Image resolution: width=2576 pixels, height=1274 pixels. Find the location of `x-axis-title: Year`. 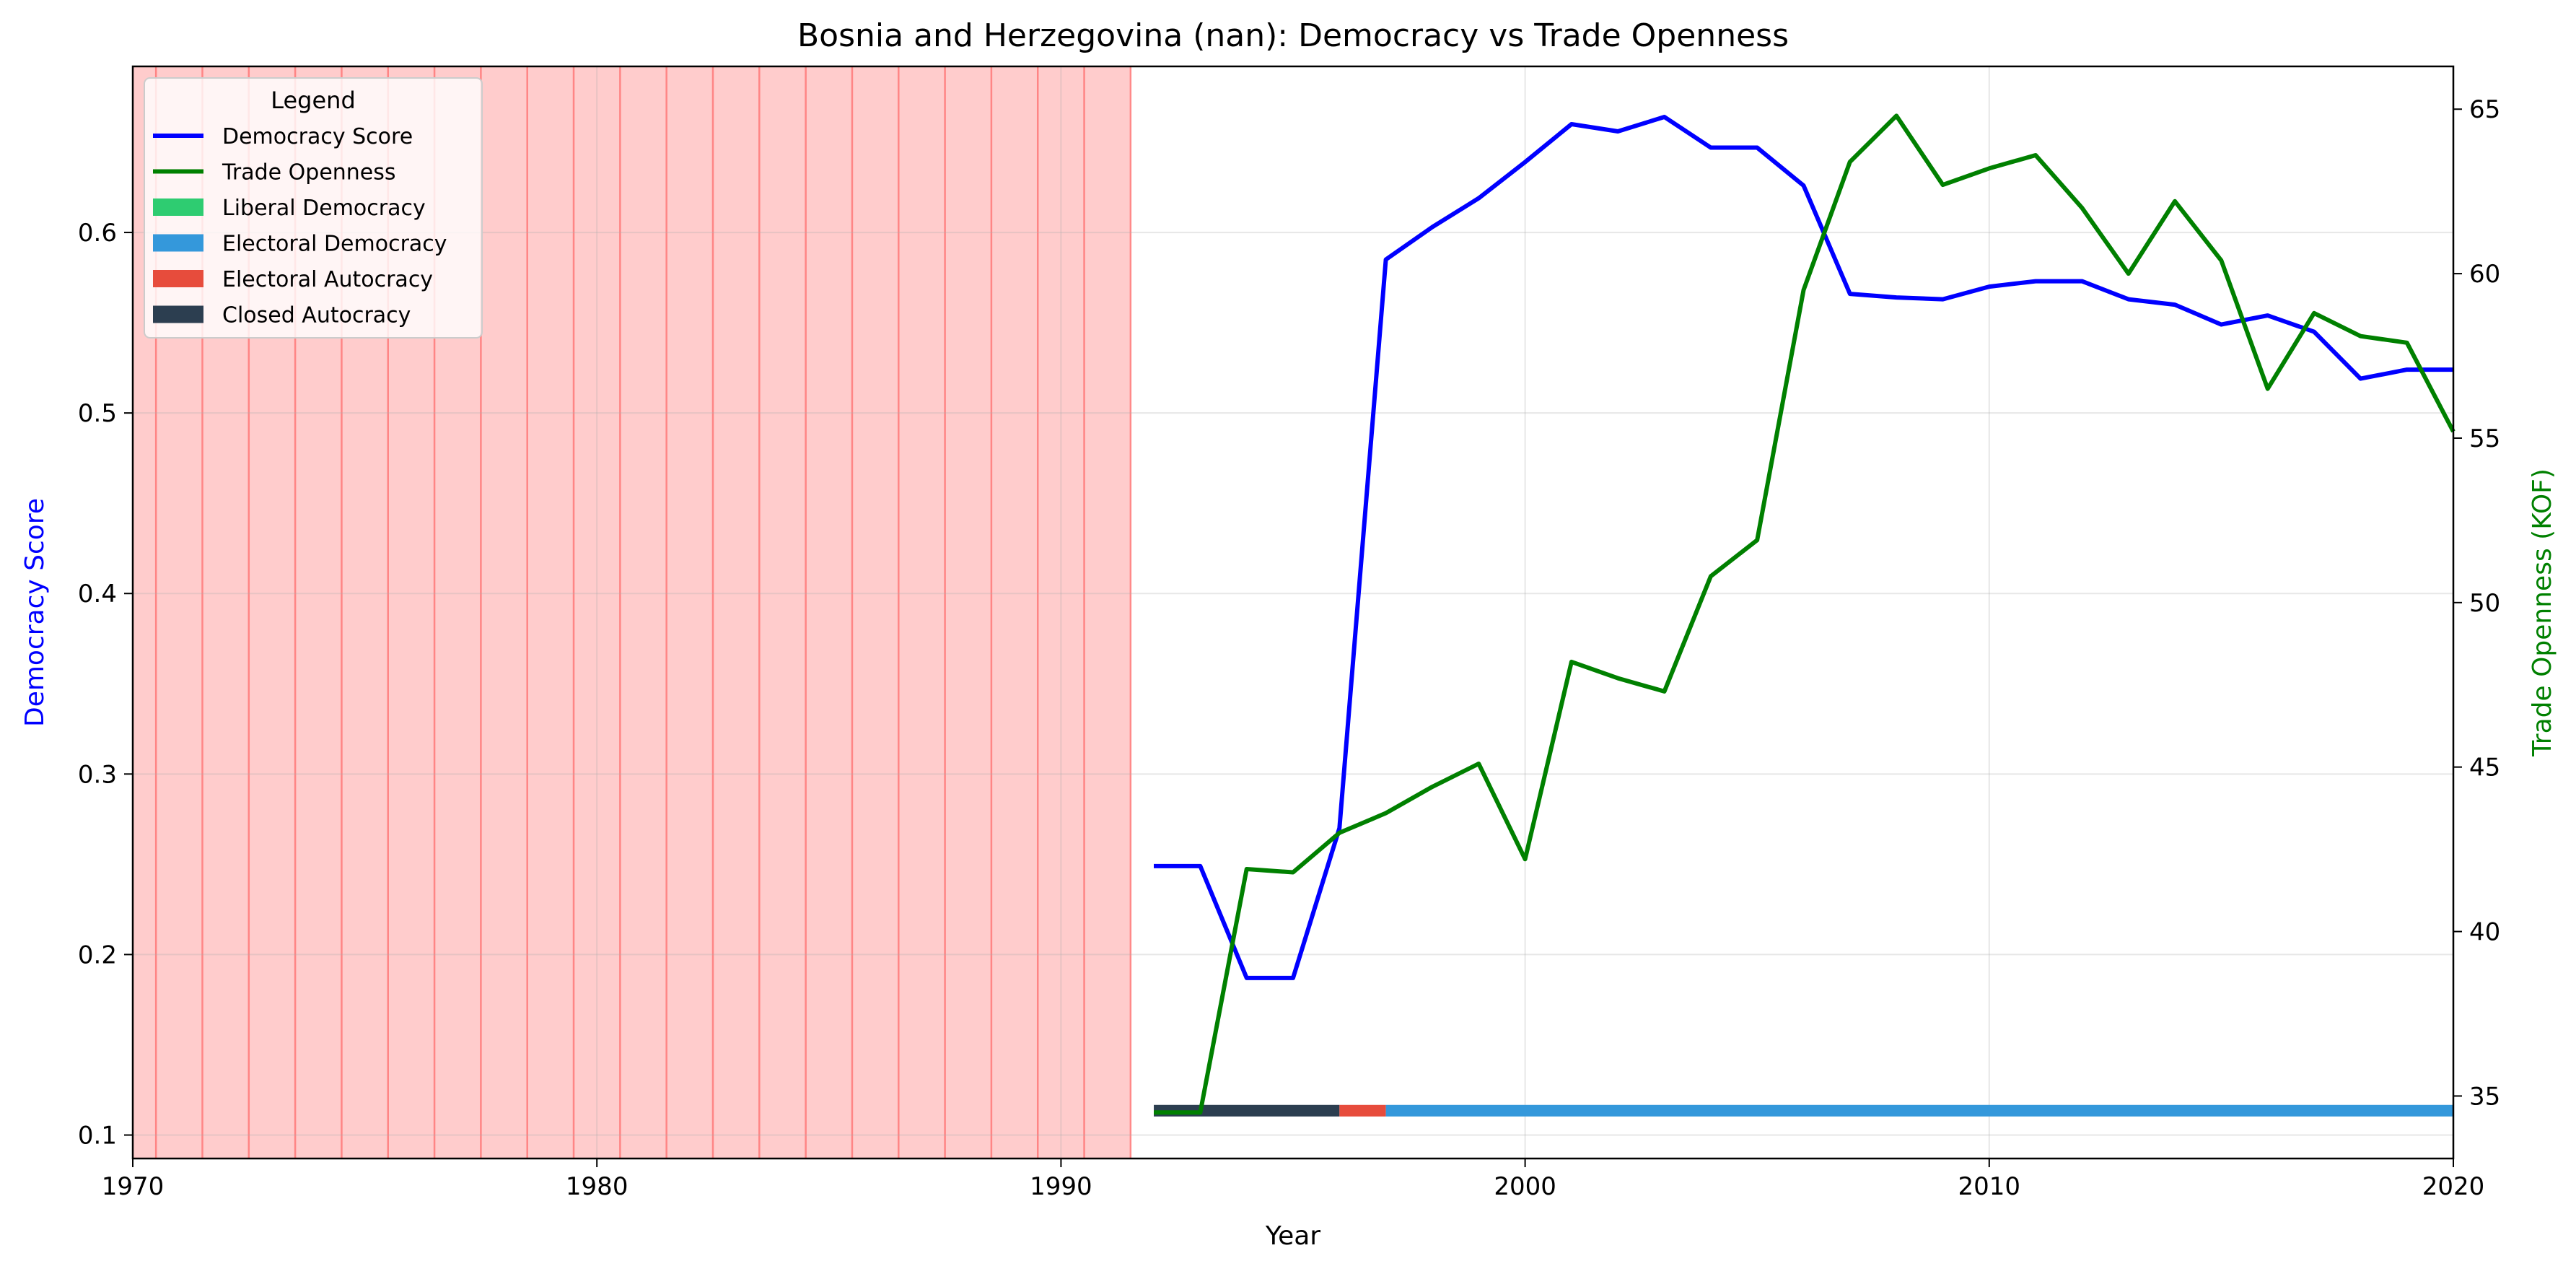

x-axis-title: Year is located at coordinates (1292, 1236).